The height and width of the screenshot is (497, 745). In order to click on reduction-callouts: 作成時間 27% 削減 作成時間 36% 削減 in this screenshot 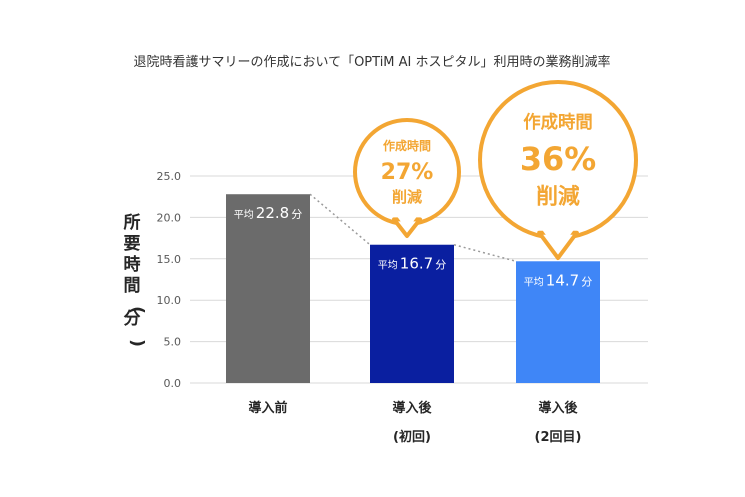, I will do `click(495, 170)`.